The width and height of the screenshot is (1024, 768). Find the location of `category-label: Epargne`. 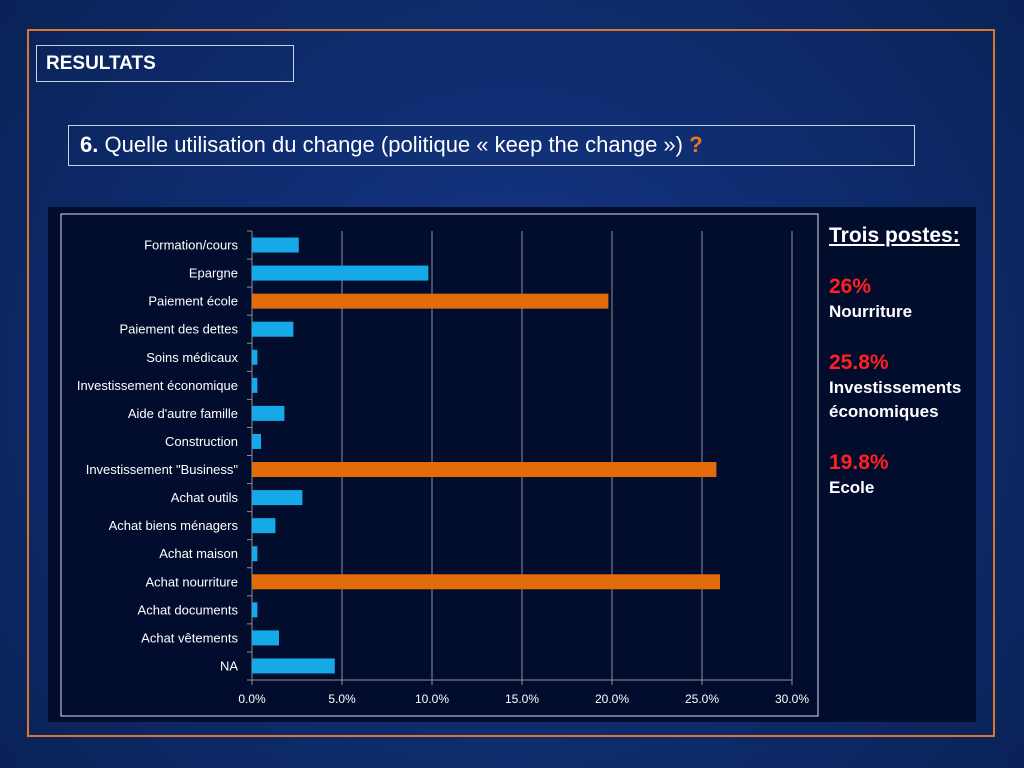

category-label: Epargne is located at coordinates (213, 273).